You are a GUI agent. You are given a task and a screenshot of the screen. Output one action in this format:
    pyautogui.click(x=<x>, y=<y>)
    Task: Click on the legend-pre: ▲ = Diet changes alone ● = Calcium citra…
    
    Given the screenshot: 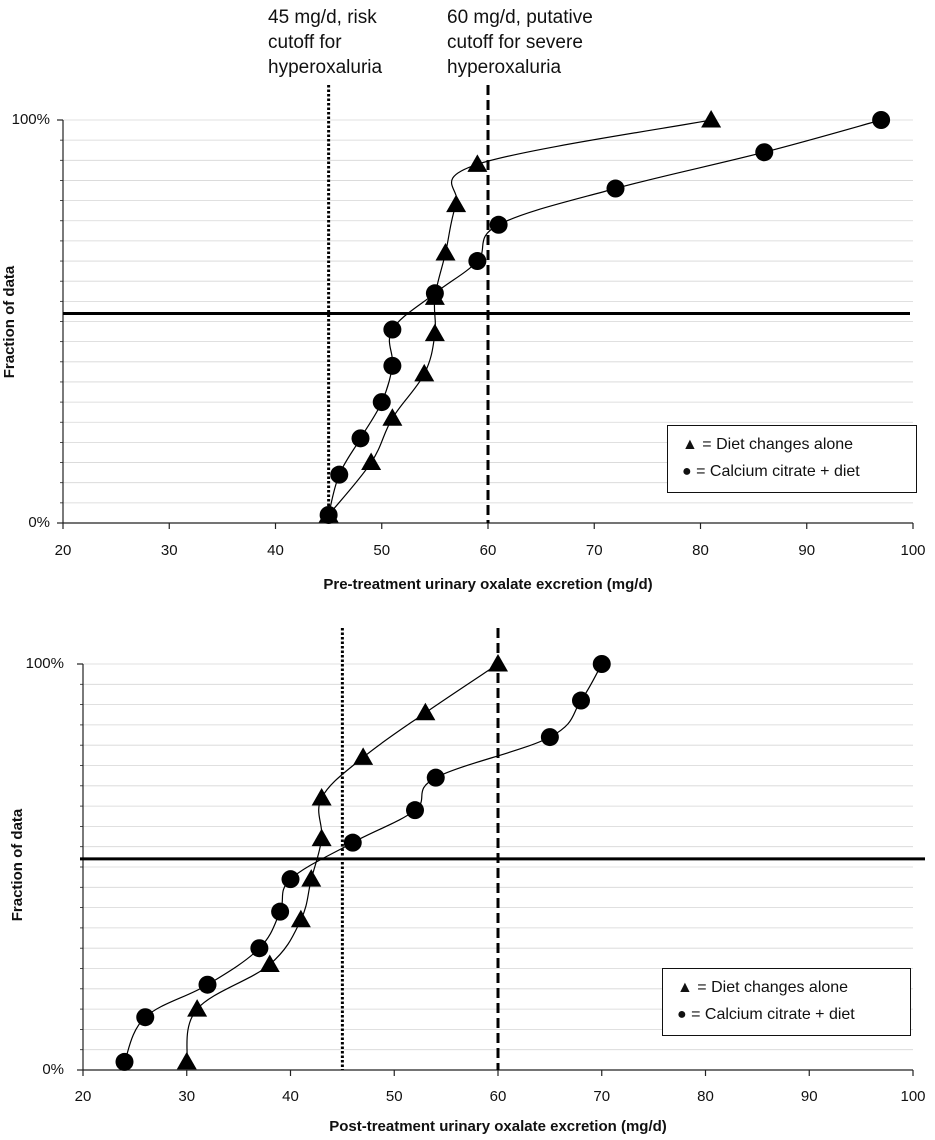 What is the action you would take?
    pyautogui.click(x=792, y=459)
    